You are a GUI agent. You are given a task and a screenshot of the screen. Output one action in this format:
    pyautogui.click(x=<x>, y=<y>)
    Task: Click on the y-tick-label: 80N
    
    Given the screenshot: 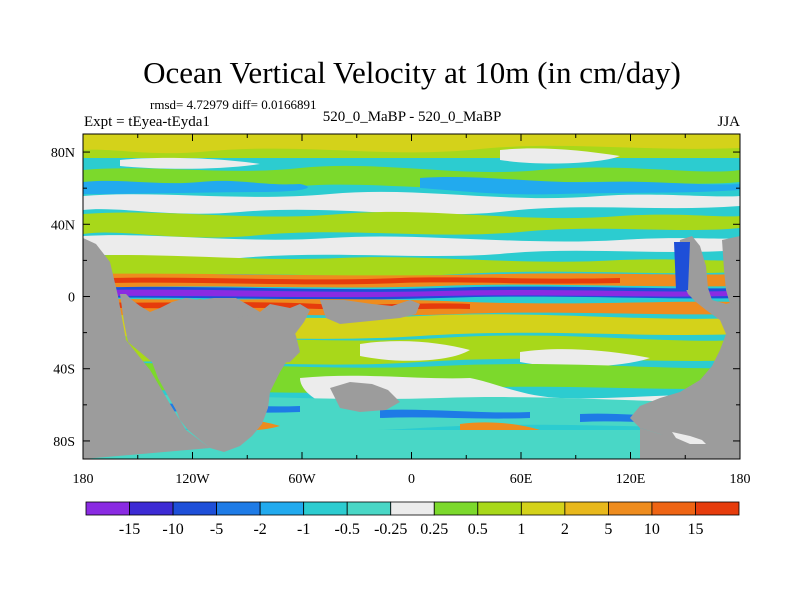 What is the action you would take?
    pyautogui.click(x=63, y=153)
    